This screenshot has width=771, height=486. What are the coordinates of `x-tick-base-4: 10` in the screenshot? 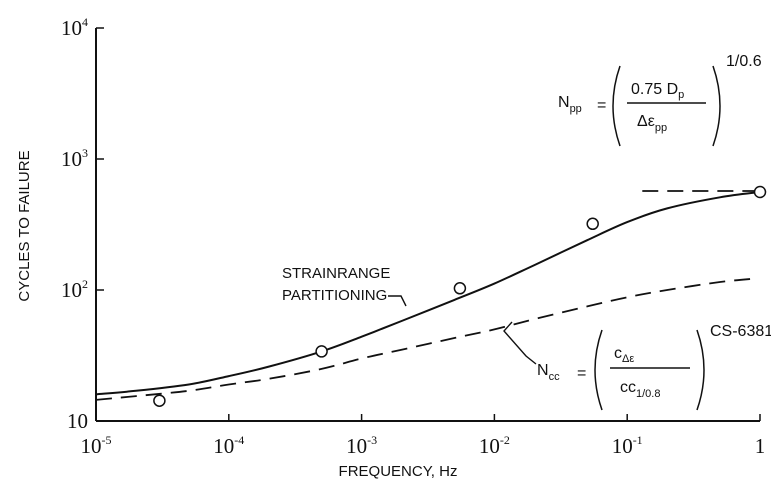 It's located at (622, 446).